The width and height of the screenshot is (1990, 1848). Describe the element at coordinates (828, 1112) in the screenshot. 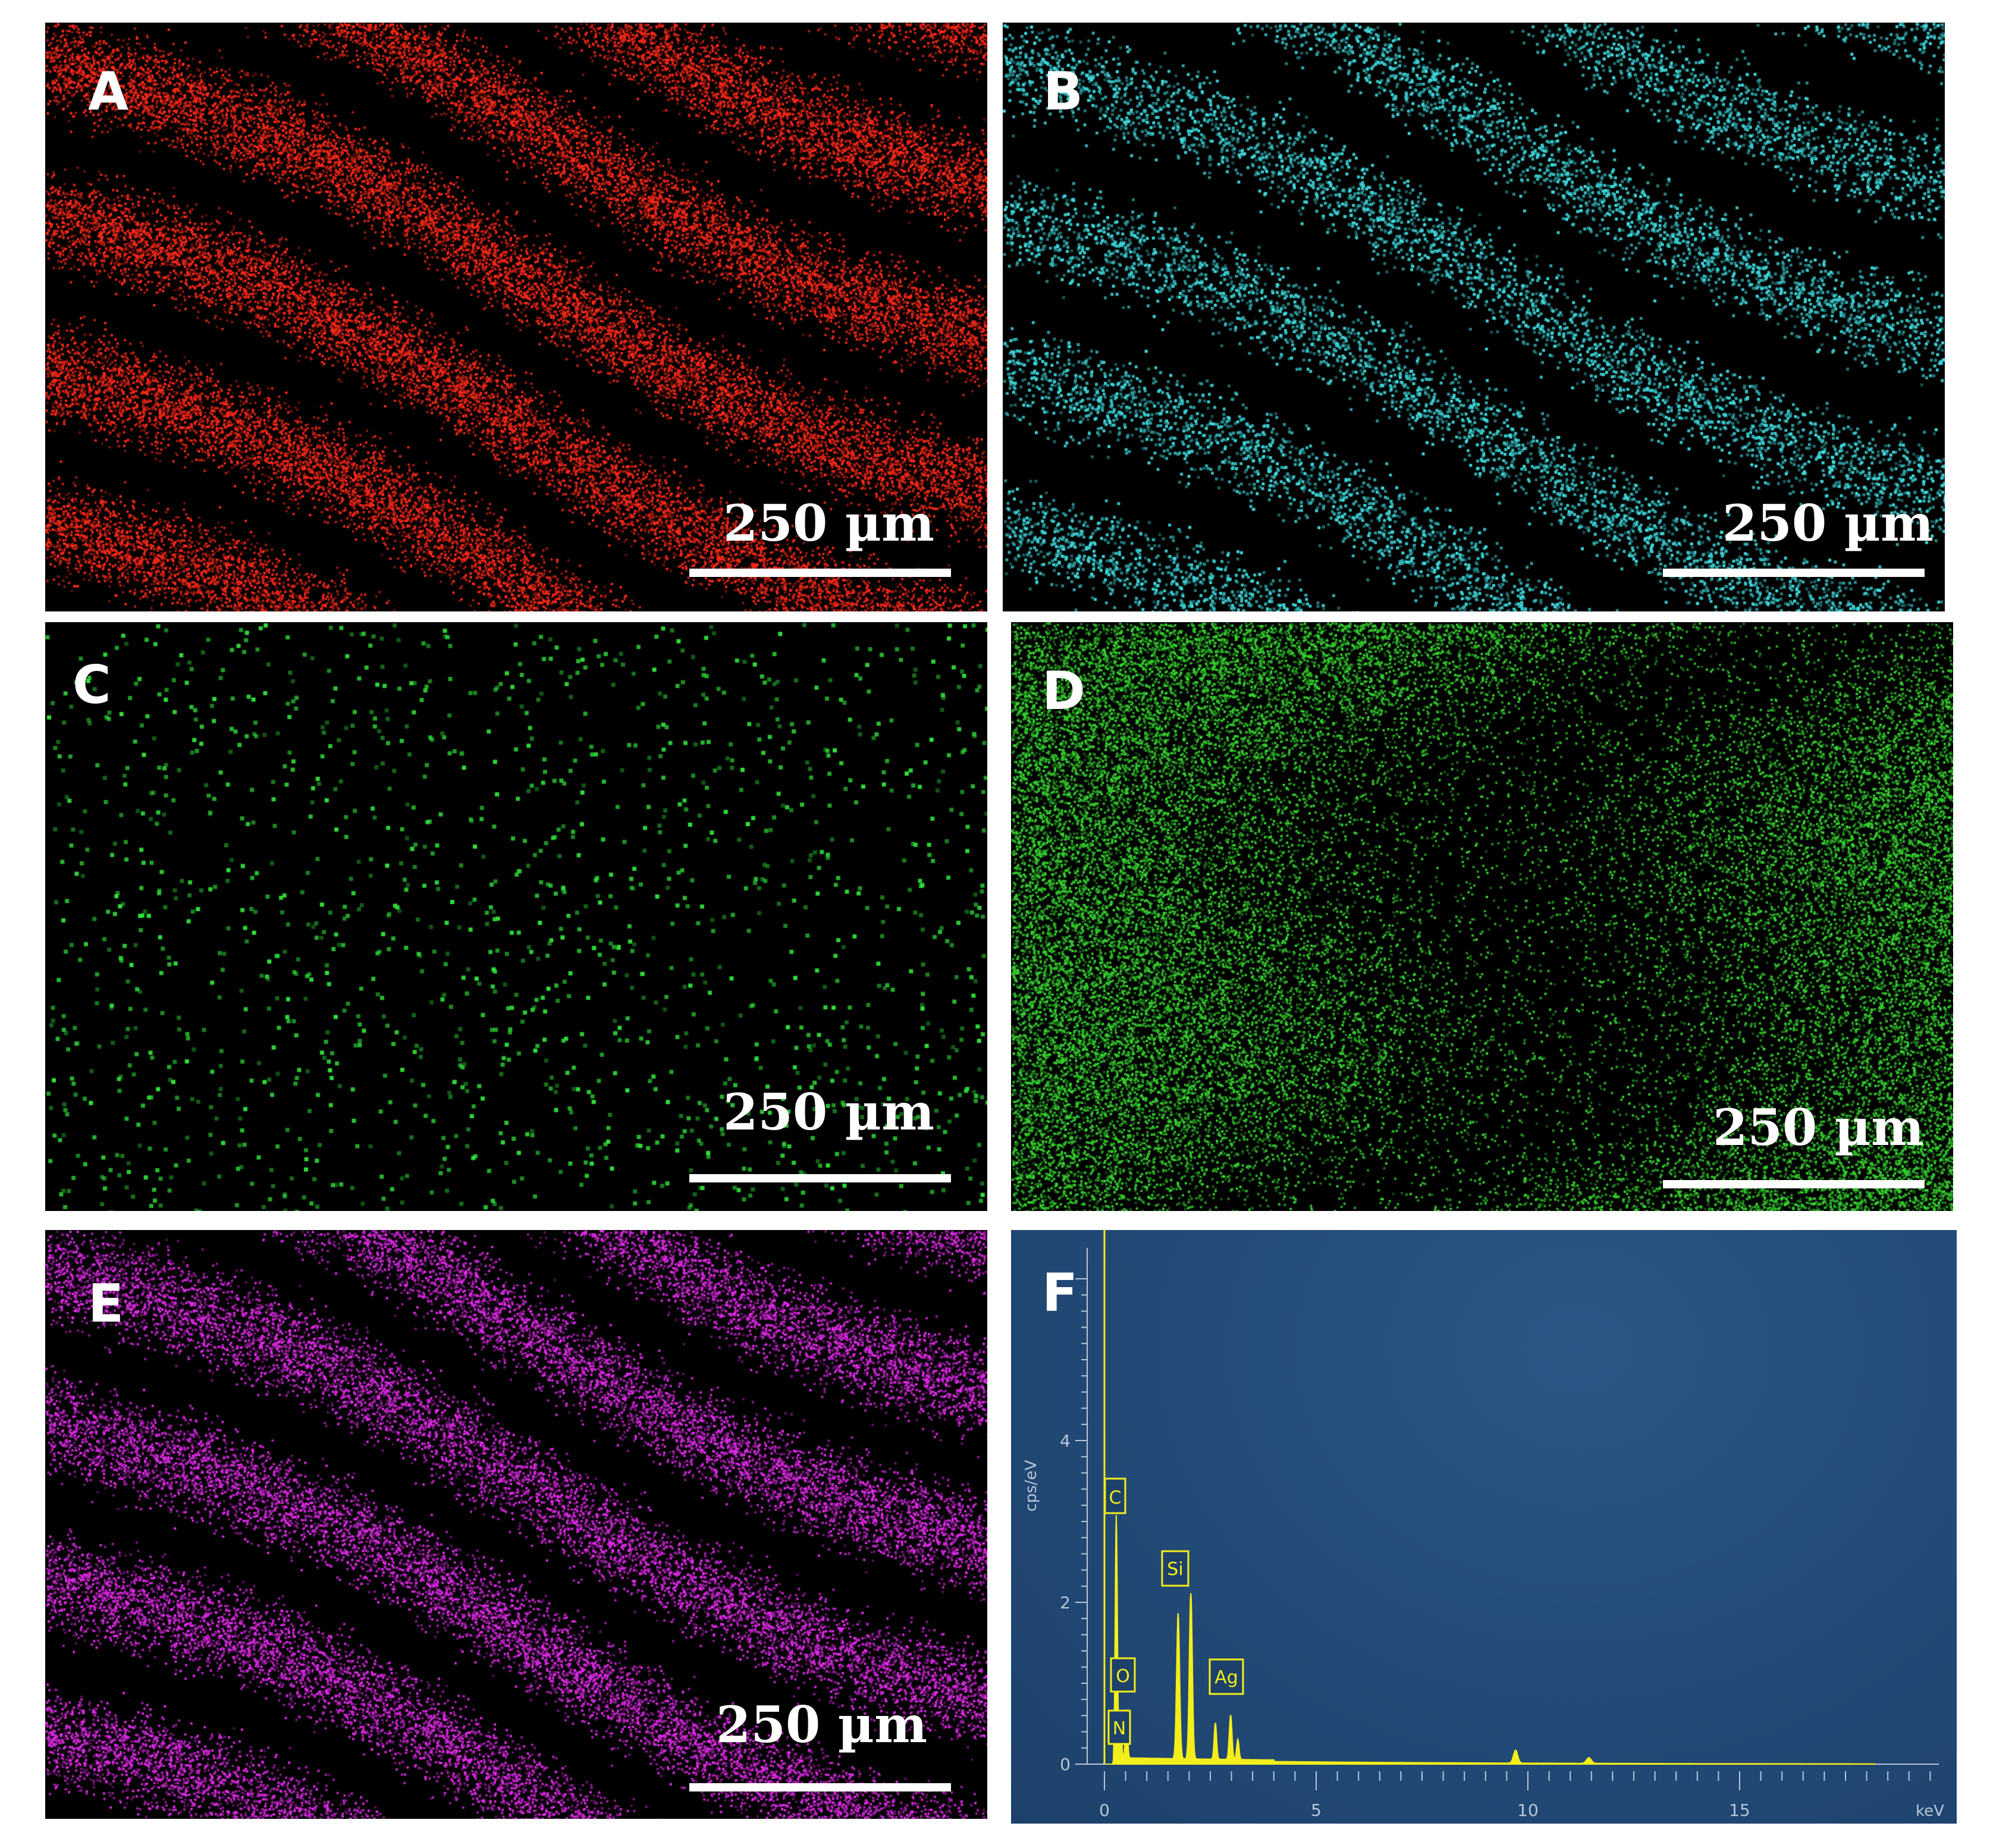

I see `scale-bar-label-c: 250 µm` at that location.